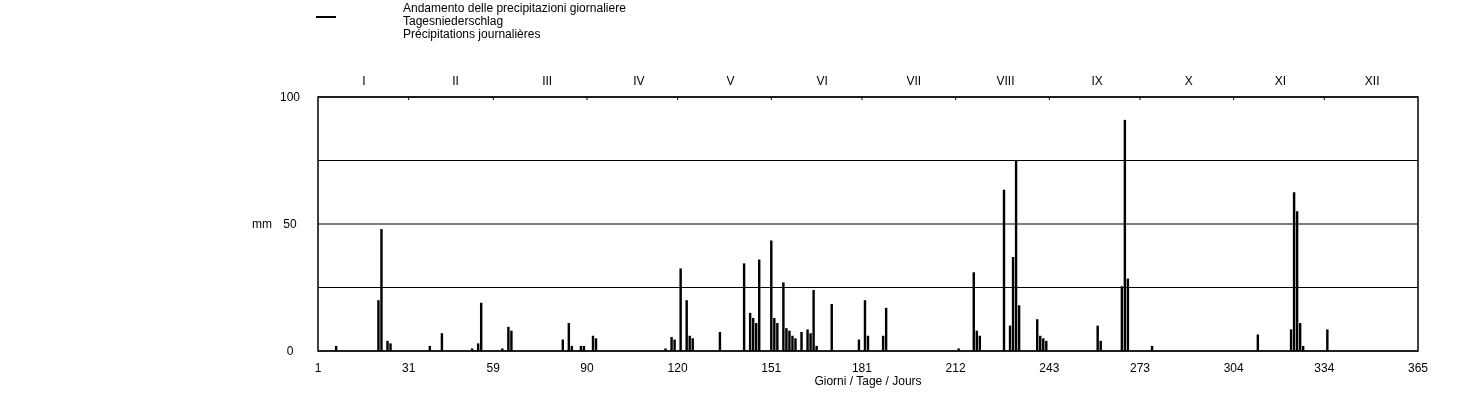 The height and width of the screenshot is (417, 1462). I want to click on x-tick-label: 90, so click(587, 368).